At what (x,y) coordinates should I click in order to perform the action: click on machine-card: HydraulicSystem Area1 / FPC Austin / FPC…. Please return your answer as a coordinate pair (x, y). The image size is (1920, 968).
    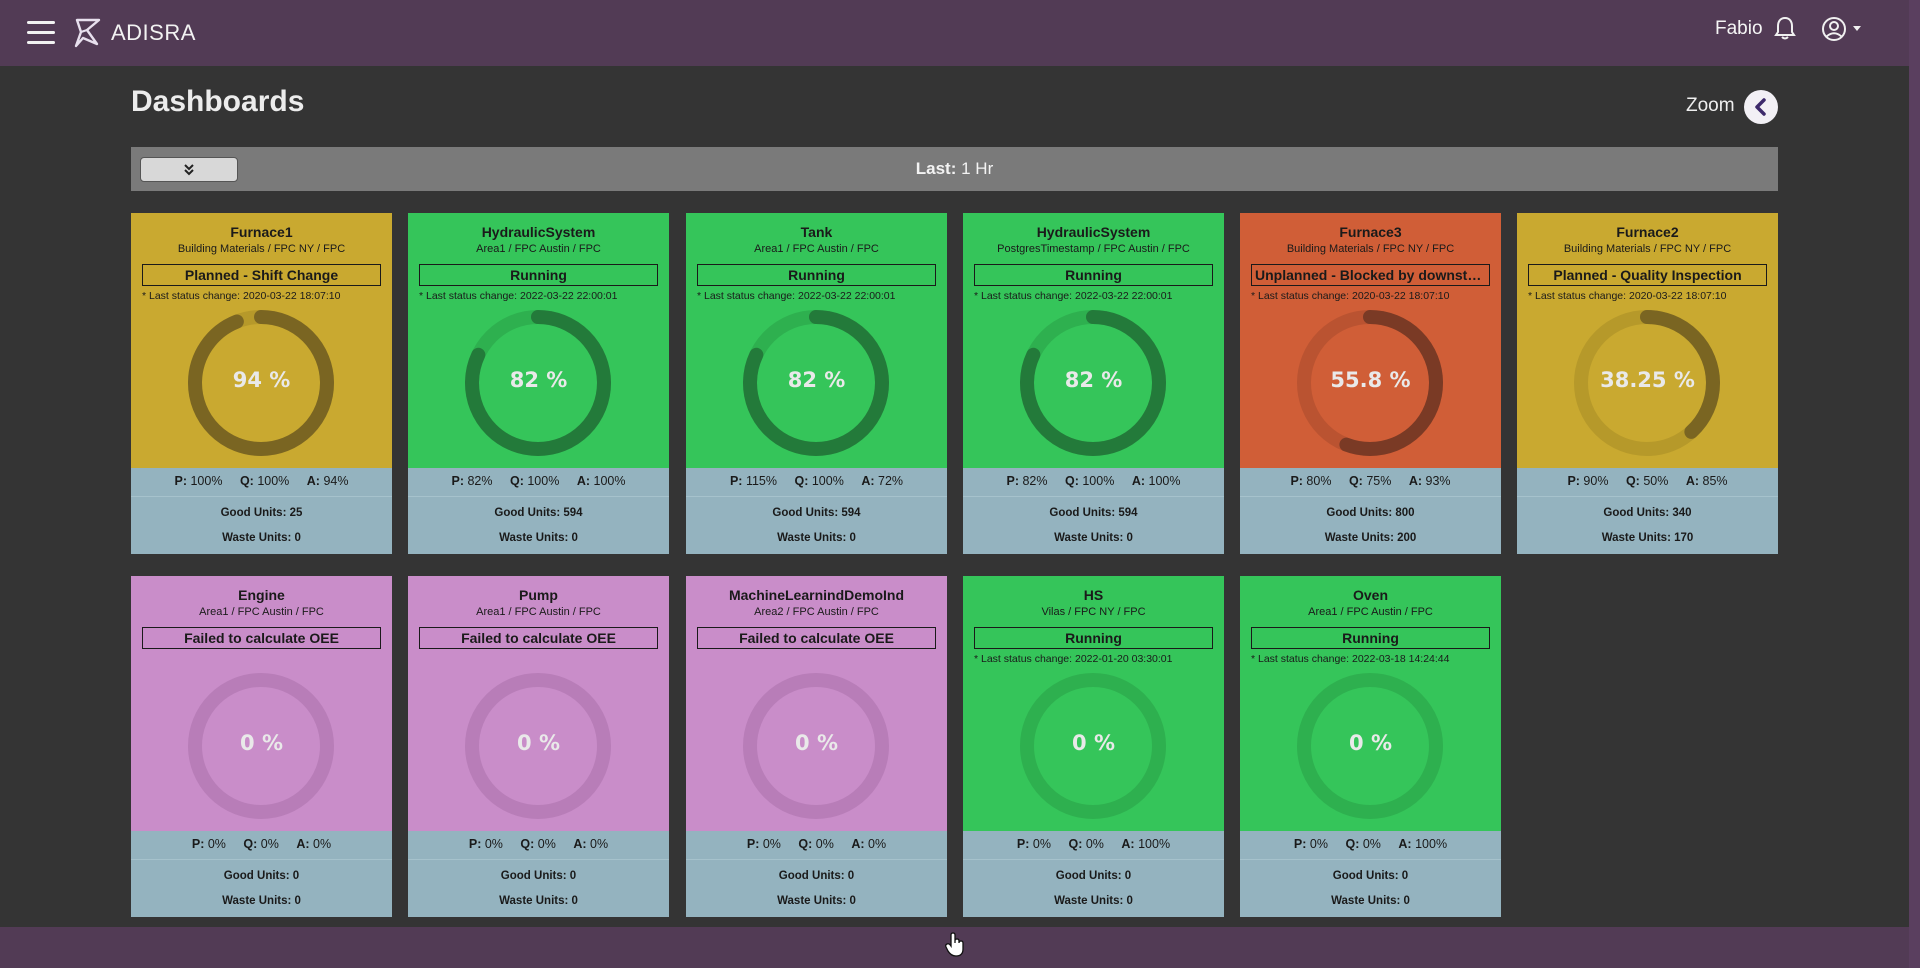
    Looking at the image, I should click on (538, 383).